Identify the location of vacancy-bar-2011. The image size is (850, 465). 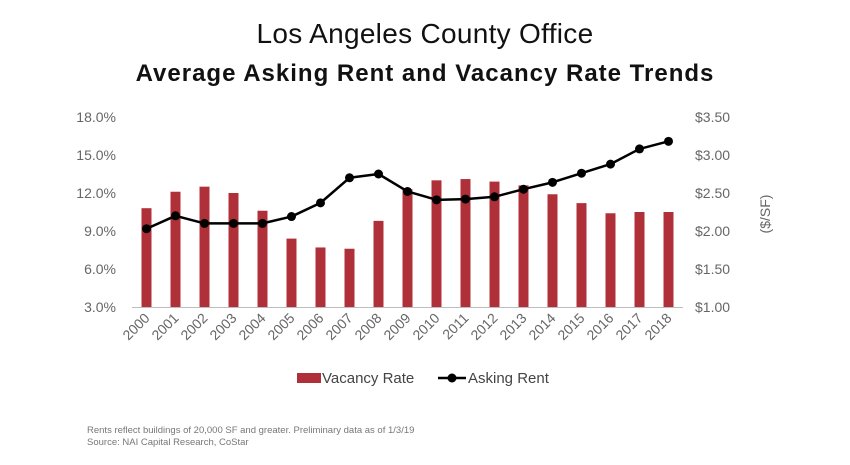
(465, 243).